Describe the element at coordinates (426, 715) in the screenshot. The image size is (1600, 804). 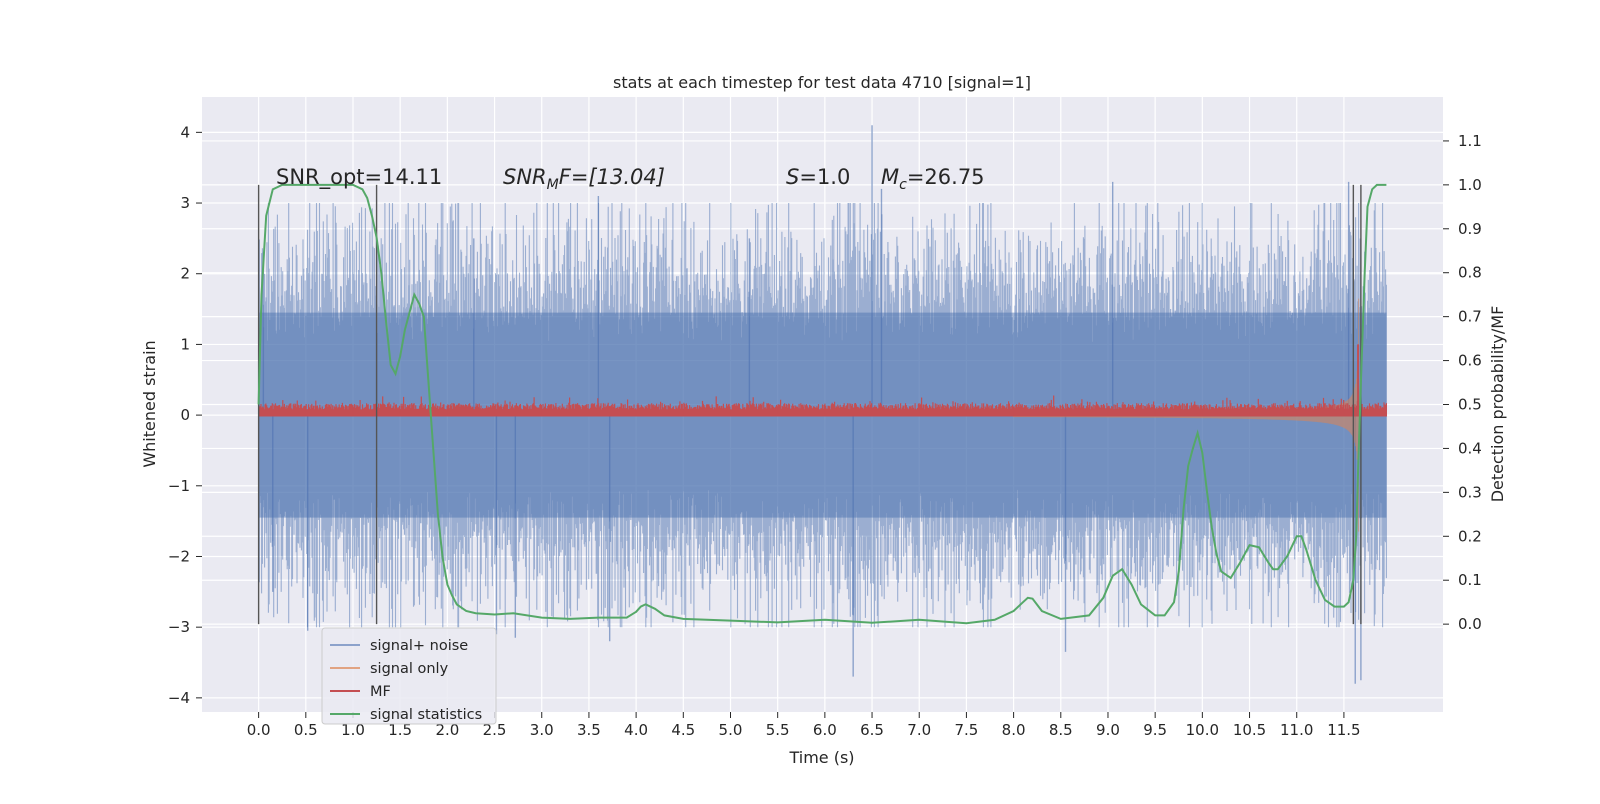
I see `legend-label: signal statistics` at that location.